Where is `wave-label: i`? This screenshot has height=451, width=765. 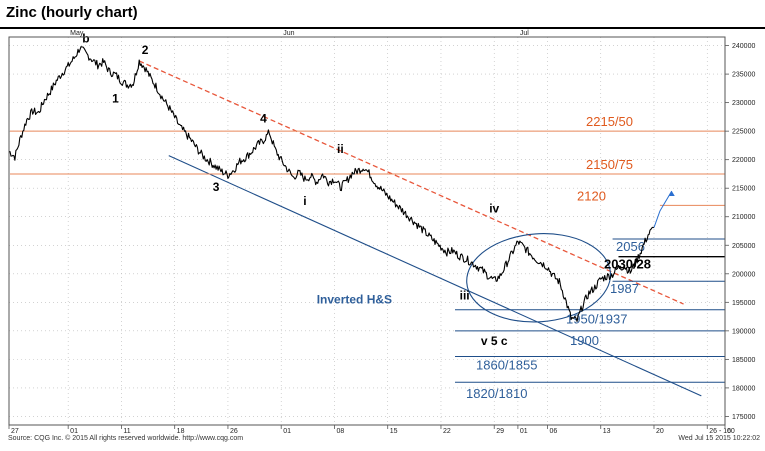
wave-label: i is located at coordinates (304, 201).